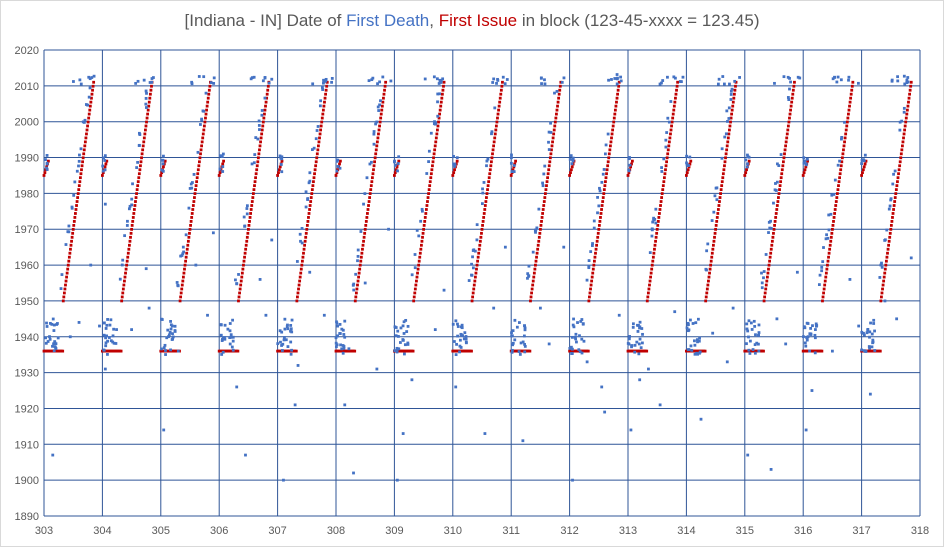 The width and height of the screenshot is (944, 547). Describe the element at coordinates (27, 517) in the screenshot. I see `y-tick-label: 1890` at that location.